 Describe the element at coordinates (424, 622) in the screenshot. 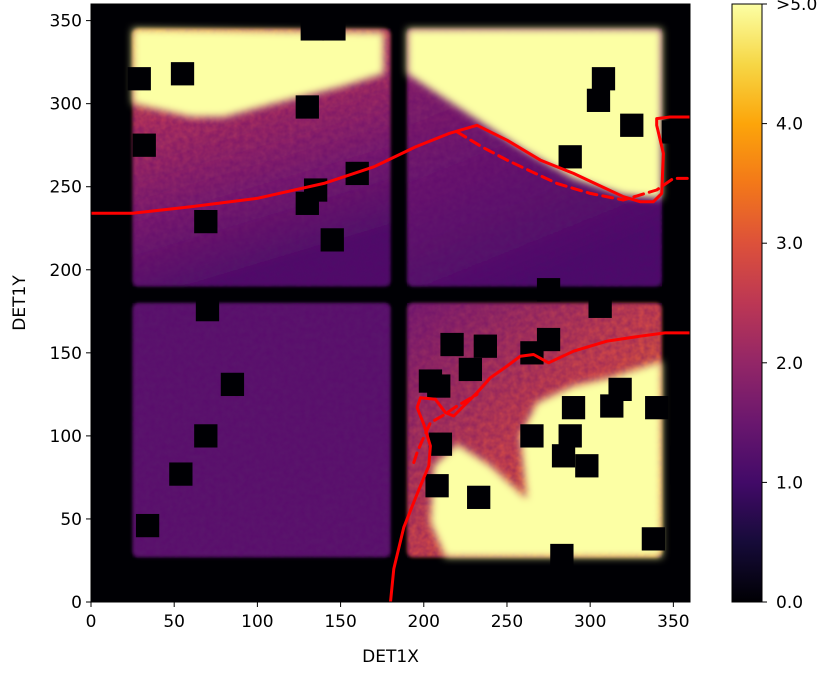

I see `x-tick-label: 200` at that location.